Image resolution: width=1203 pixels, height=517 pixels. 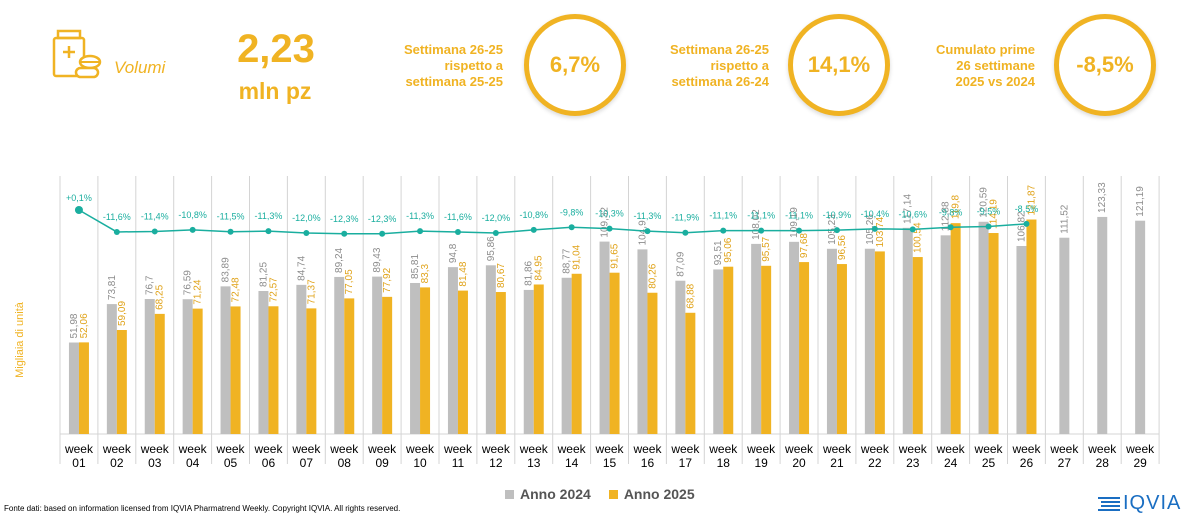 What do you see at coordinates (84, 325) in the screenshot?
I see `data-label-2025: 52,06` at bounding box center [84, 325].